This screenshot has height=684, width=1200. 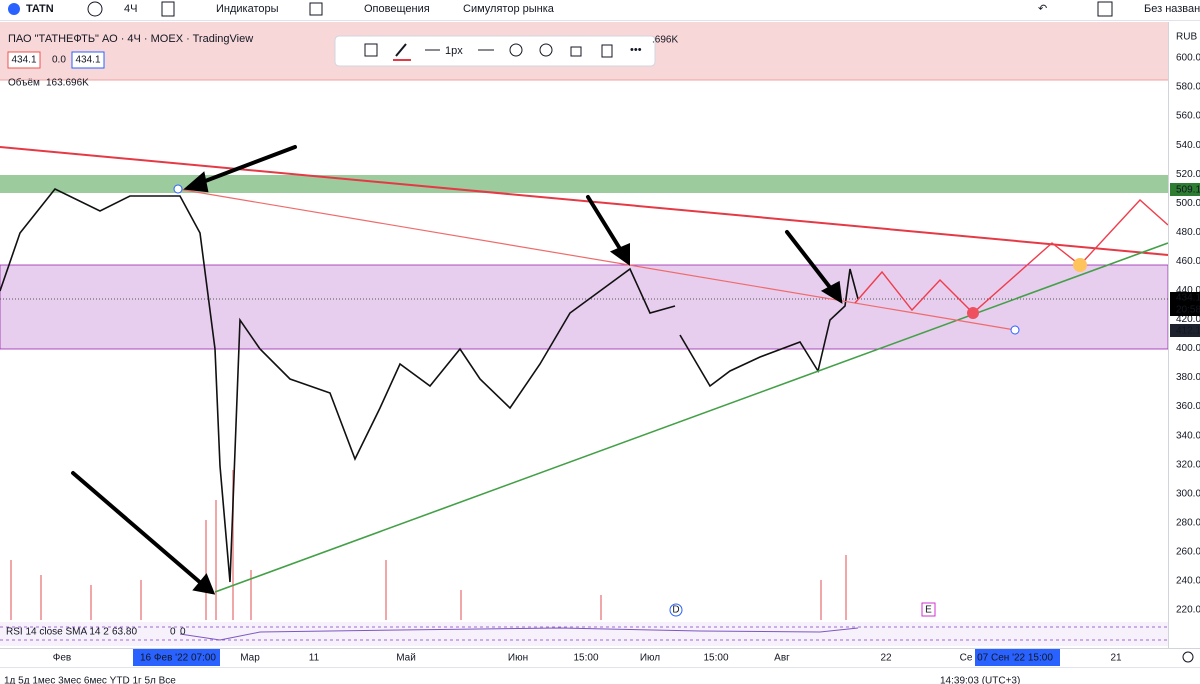 I want to click on top-toolbar, so click(x=600, y=10).